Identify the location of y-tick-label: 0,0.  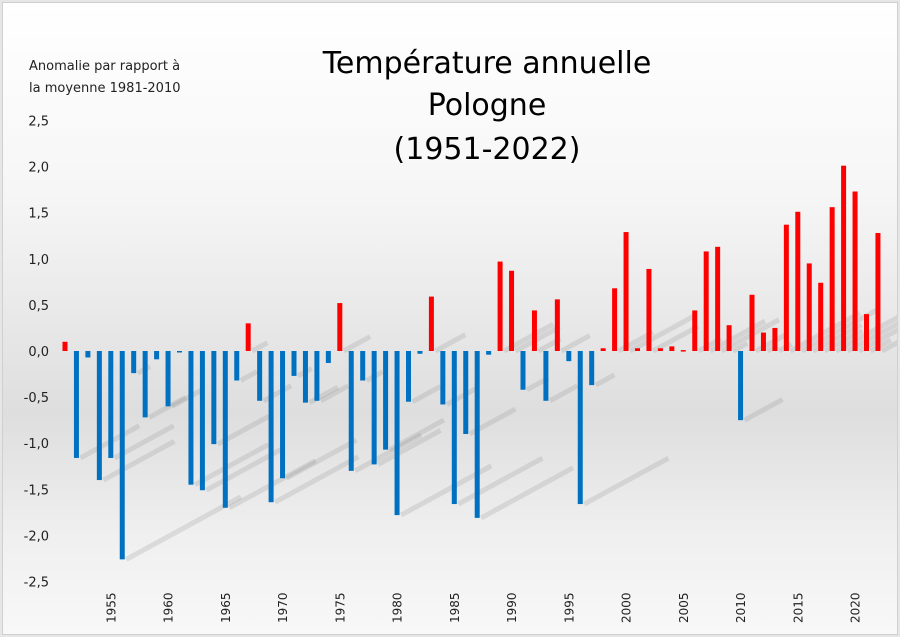
(38, 352).